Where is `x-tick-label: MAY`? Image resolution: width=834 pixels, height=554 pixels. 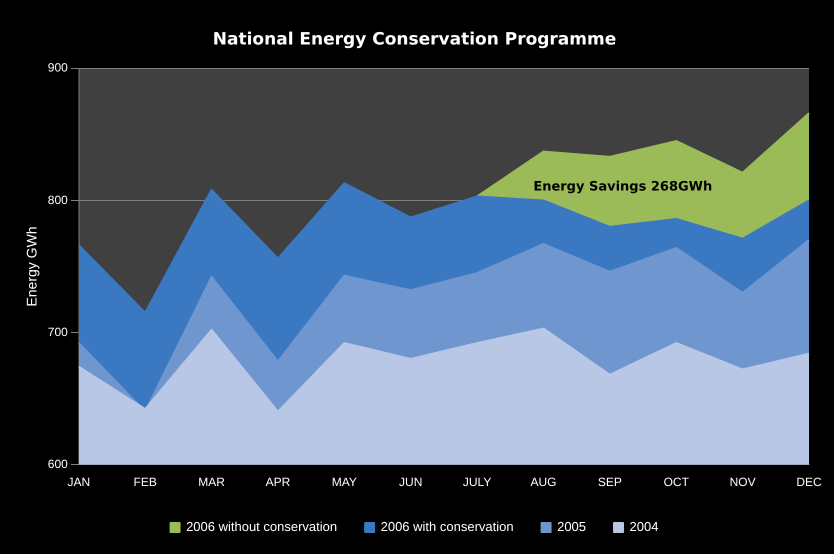 x-tick-label: MAY is located at coordinates (344, 482).